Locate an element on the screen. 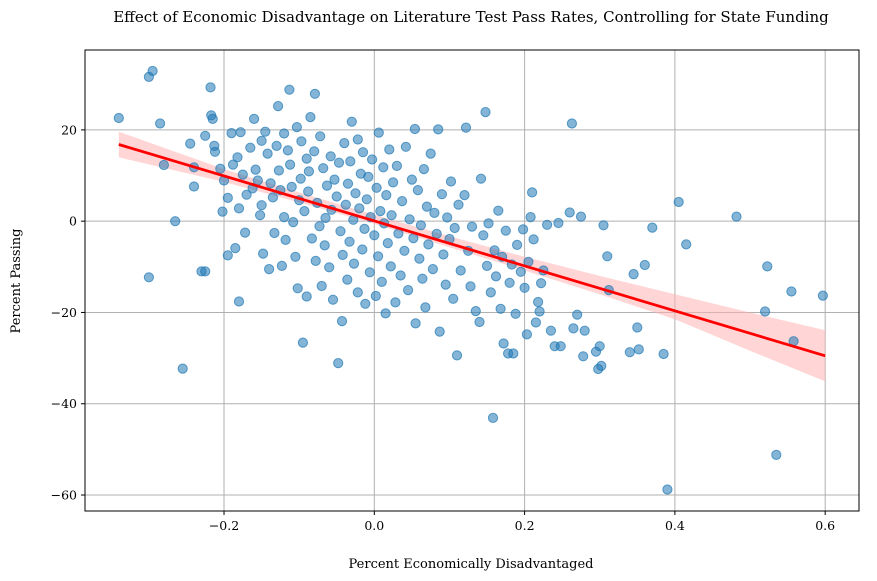  y-tick-label: −20 is located at coordinates (64, 312).